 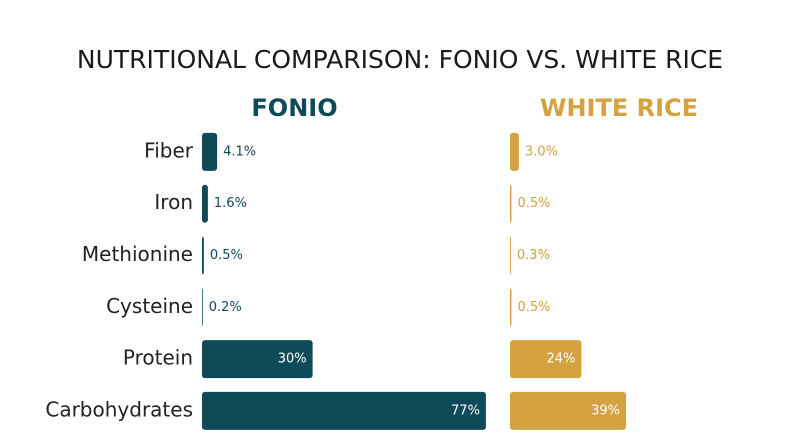 I want to click on value-label: 77%, so click(x=465, y=410).